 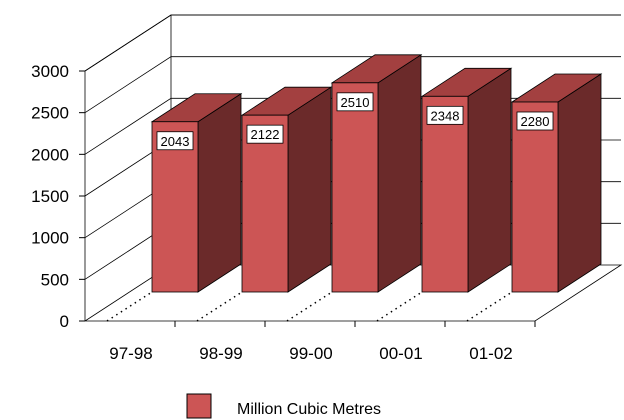 I want to click on data-label: 2280, so click(x=535, y=121).